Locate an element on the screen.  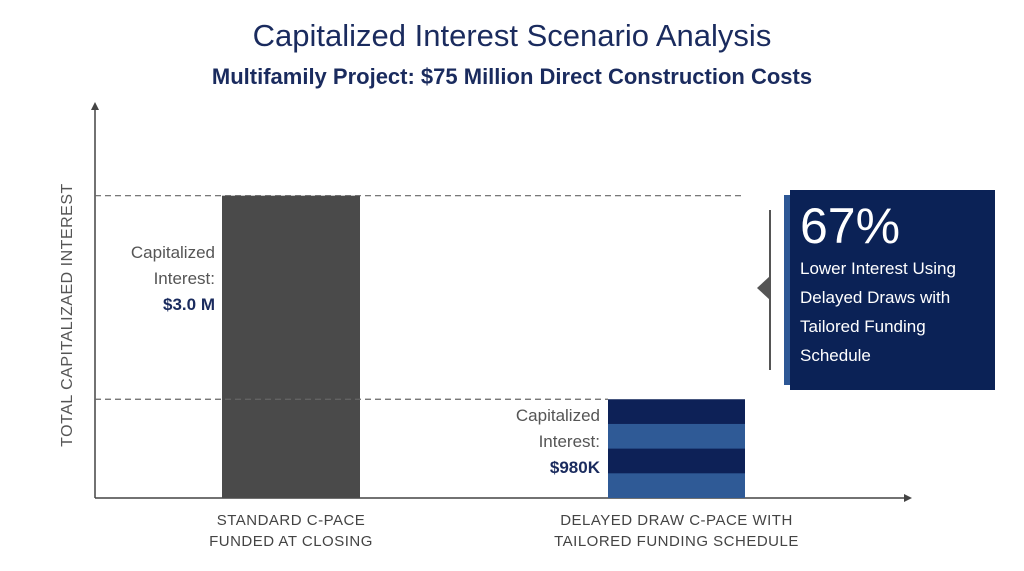
bar-label: Capitalized Interest: $3.0 M is located at coordinates (135, 279).